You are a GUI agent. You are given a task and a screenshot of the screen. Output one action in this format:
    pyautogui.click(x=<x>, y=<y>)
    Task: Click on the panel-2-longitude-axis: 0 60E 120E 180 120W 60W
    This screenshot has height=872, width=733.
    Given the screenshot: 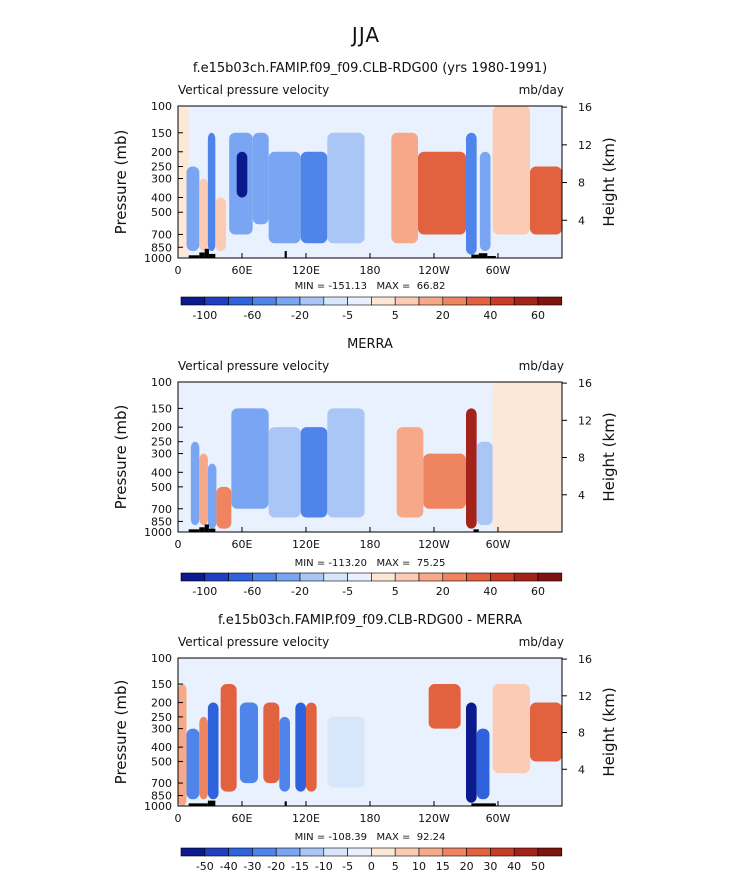 What is the action you would take?
    pyautogui.click(x=343, y=539)
    